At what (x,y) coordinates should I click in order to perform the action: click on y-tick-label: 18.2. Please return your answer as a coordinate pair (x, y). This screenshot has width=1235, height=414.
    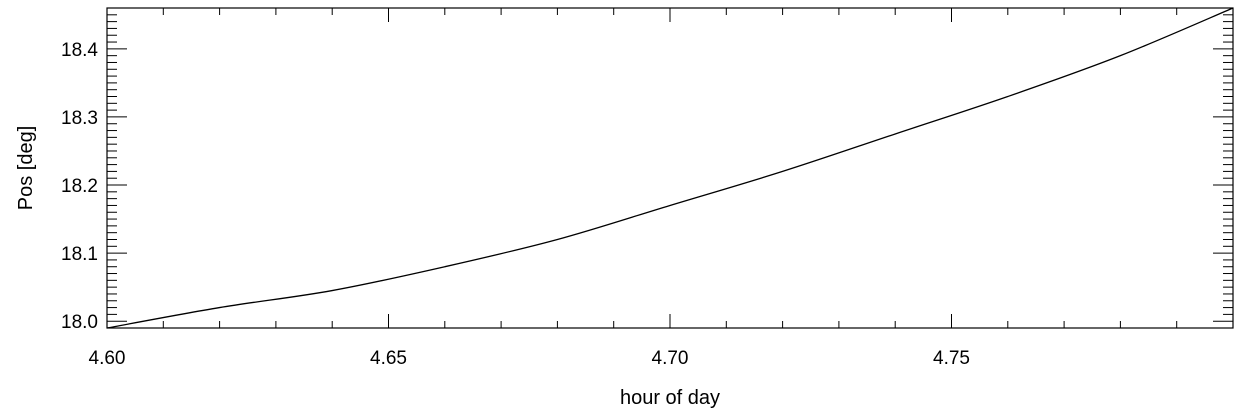
    Looking at the image, I should click on (79, 186).